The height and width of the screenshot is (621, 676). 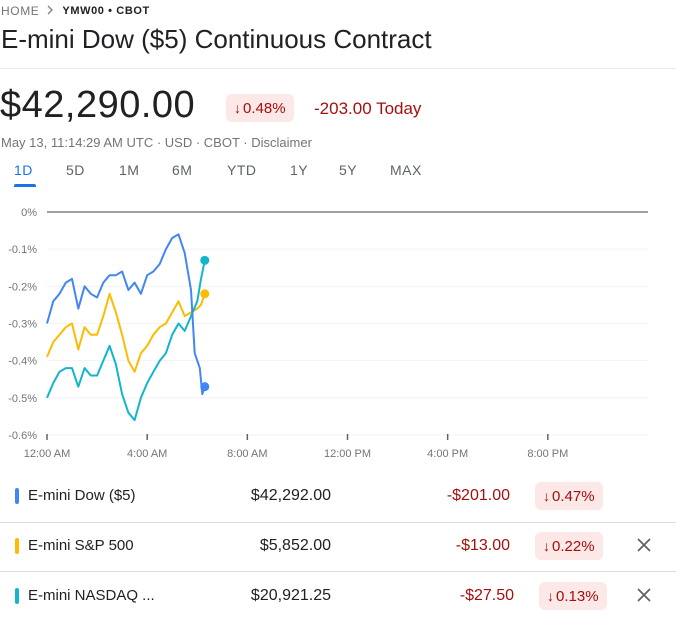 I want to click on tab-1y: 1Y, so click(x=299, y=170).